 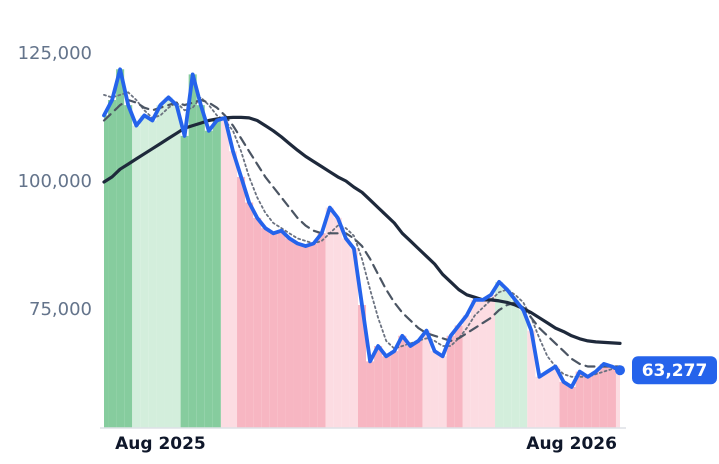 What do you see at coordinates (571, 444) in the screenshot?
I see `x-tick-label: Aug 2026` at bounding box center [571, 444].